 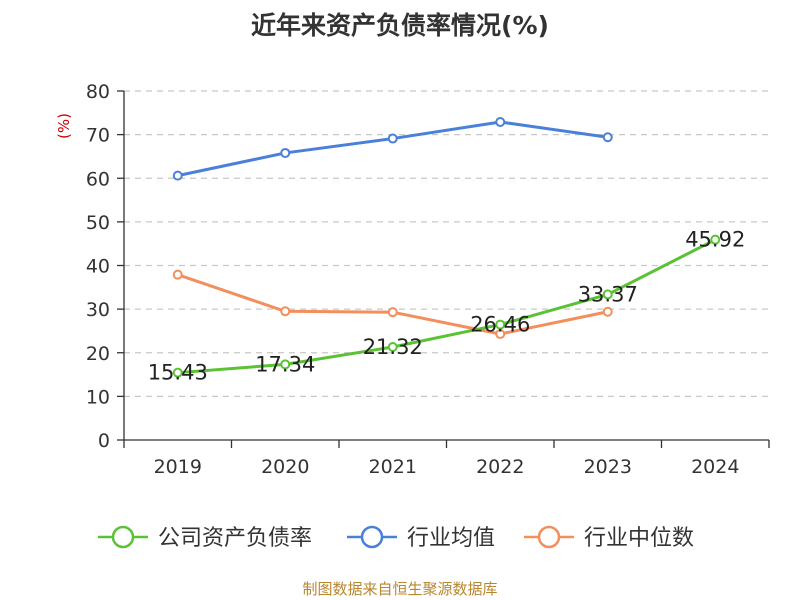 What do you see at coordinates (98, 354) in the screenshot?
I see `y-tick-label-20: 20` at bounding box center [98, 354].